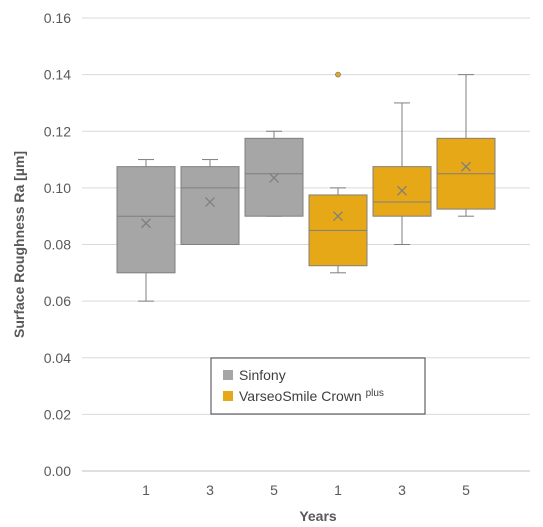 The image size is (543, 527). I want to click on y-axis-title: Surface Roughness Ra [µm], so click(19, 244).